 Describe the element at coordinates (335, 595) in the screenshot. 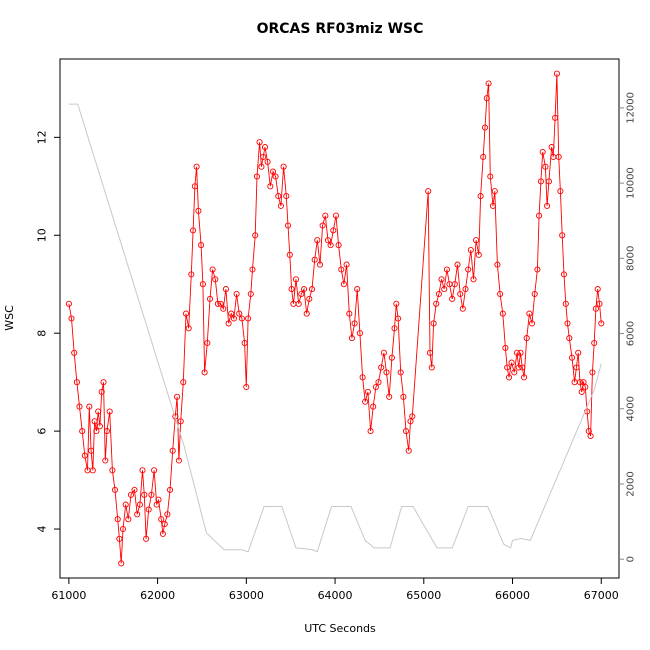

I see `x-tick-label: 64000` at that location.